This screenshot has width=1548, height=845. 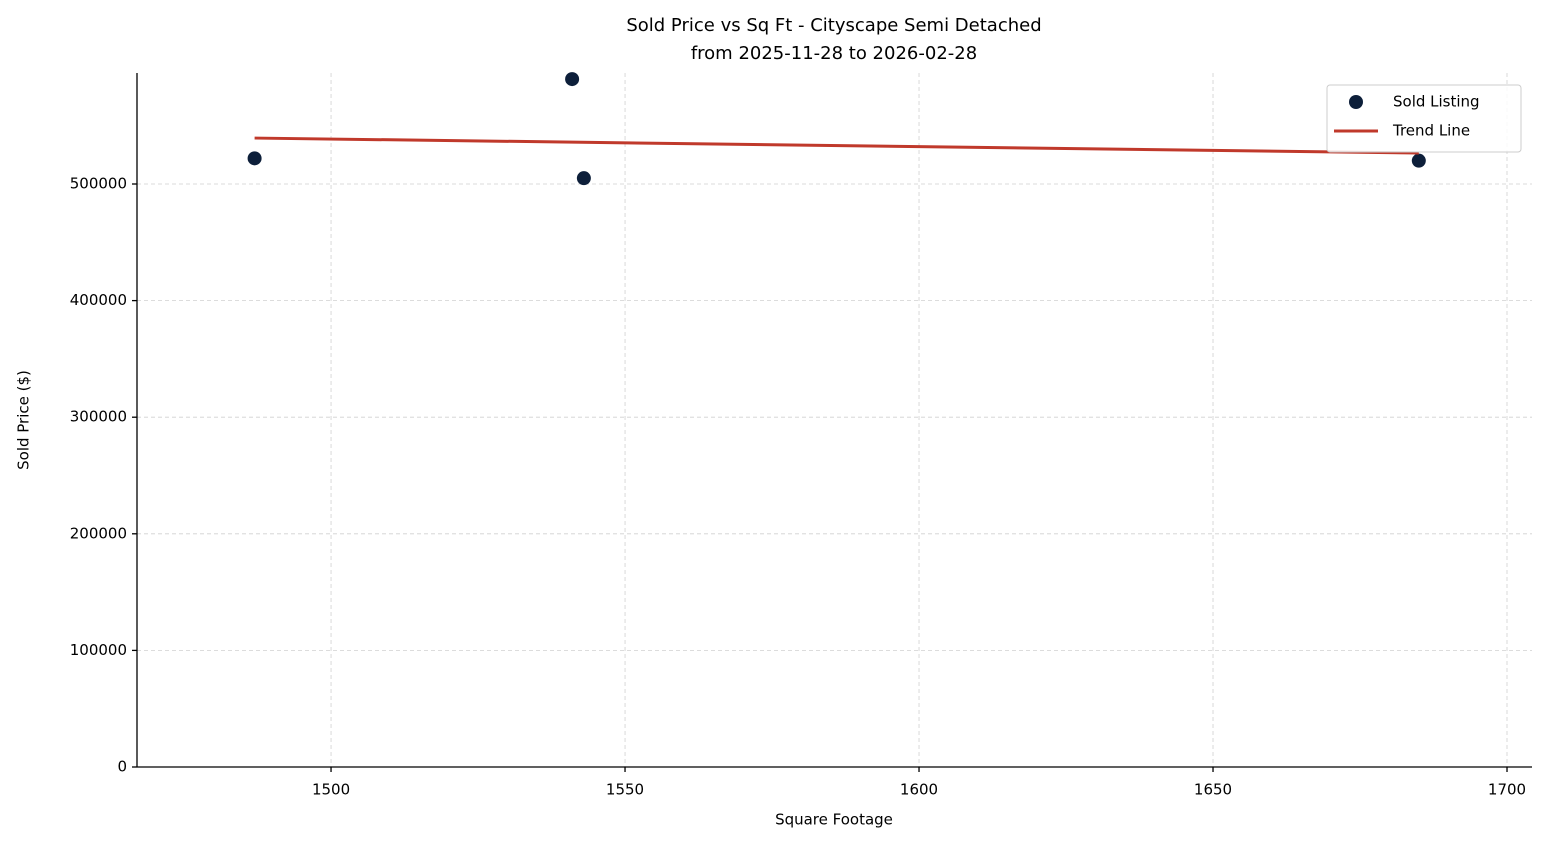 What do you see at coordinates (1424, 118) in the screenshot?
I see `legend-box` at bounding box center [1424, 118].